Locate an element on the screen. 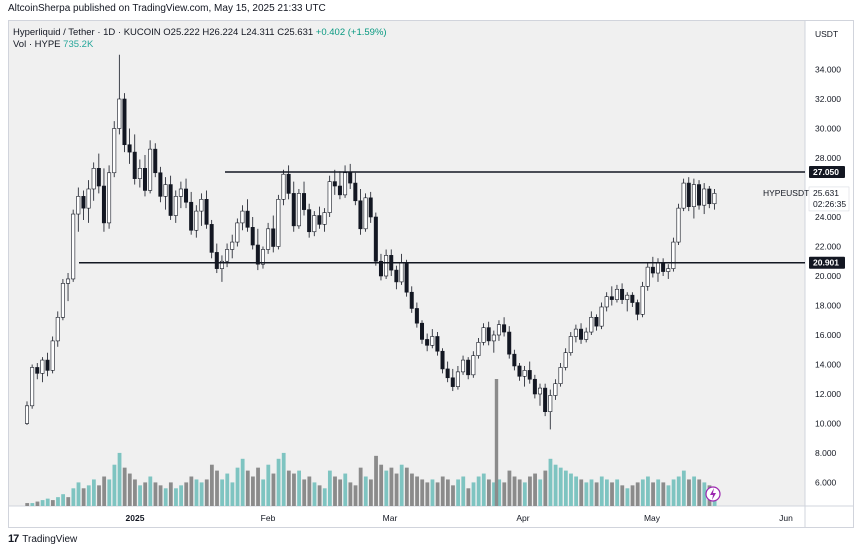 This screenshot has width=860, height=553. level-price-label: 20.901 is located at coordinates (826, 263).